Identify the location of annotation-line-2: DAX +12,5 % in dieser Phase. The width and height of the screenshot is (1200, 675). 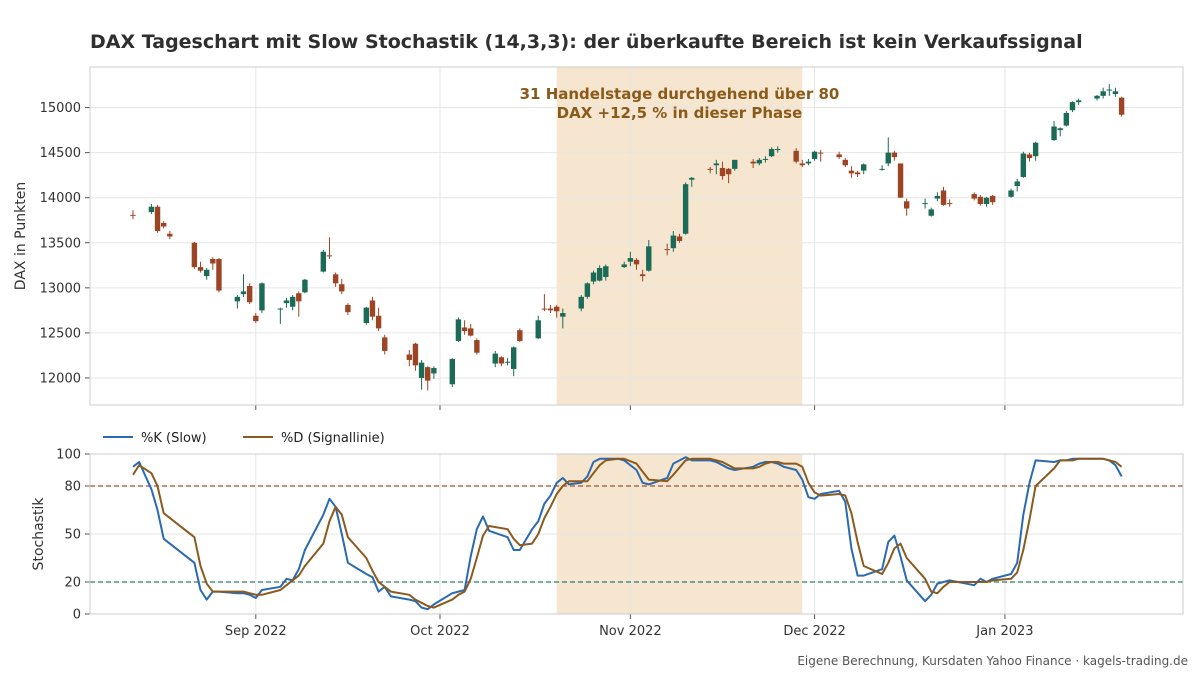
(680, 113).